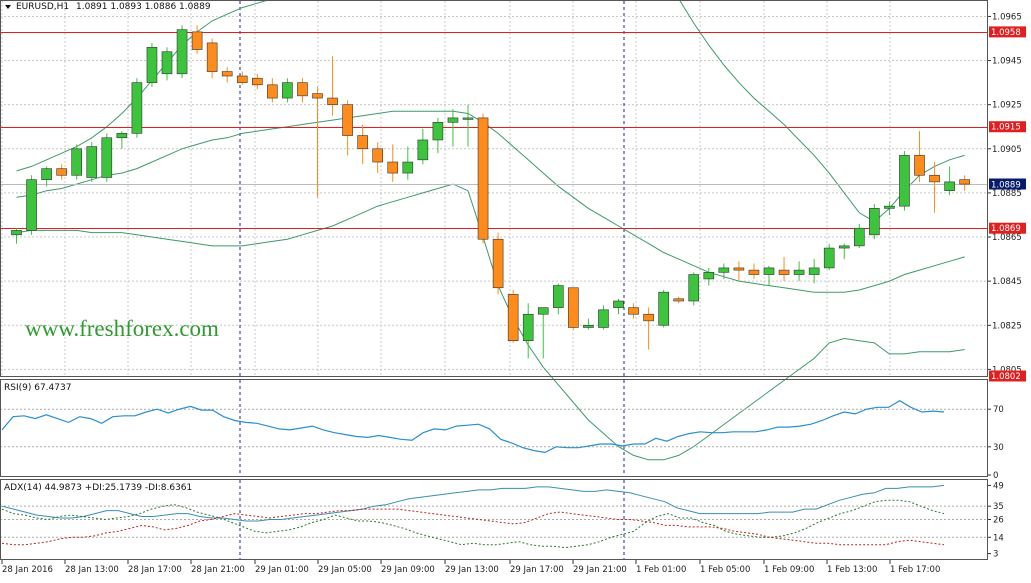 The image size is (1031, 583). I want to click on adx-label: ADX(14) 44.9873 +DI:25.1739 -DI:8.6361, so click(98, 488).